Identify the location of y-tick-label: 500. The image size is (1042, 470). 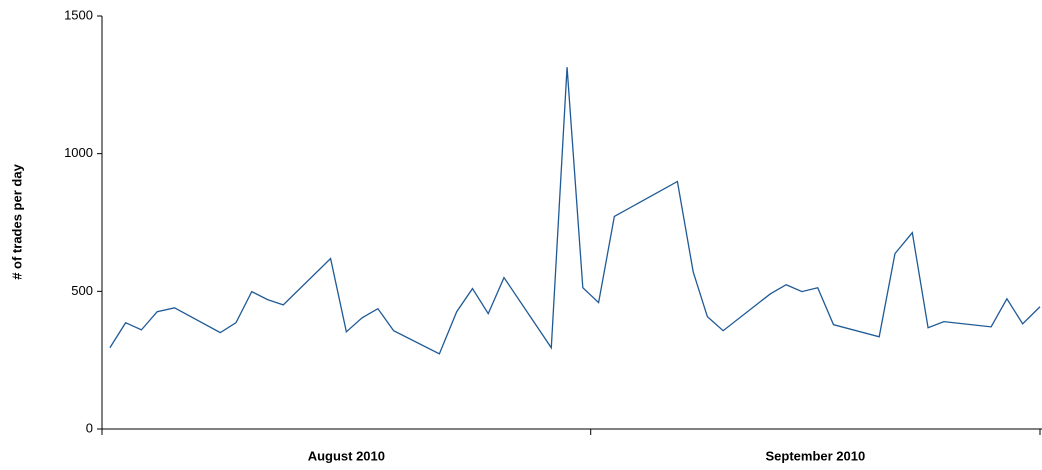
(82, 290).